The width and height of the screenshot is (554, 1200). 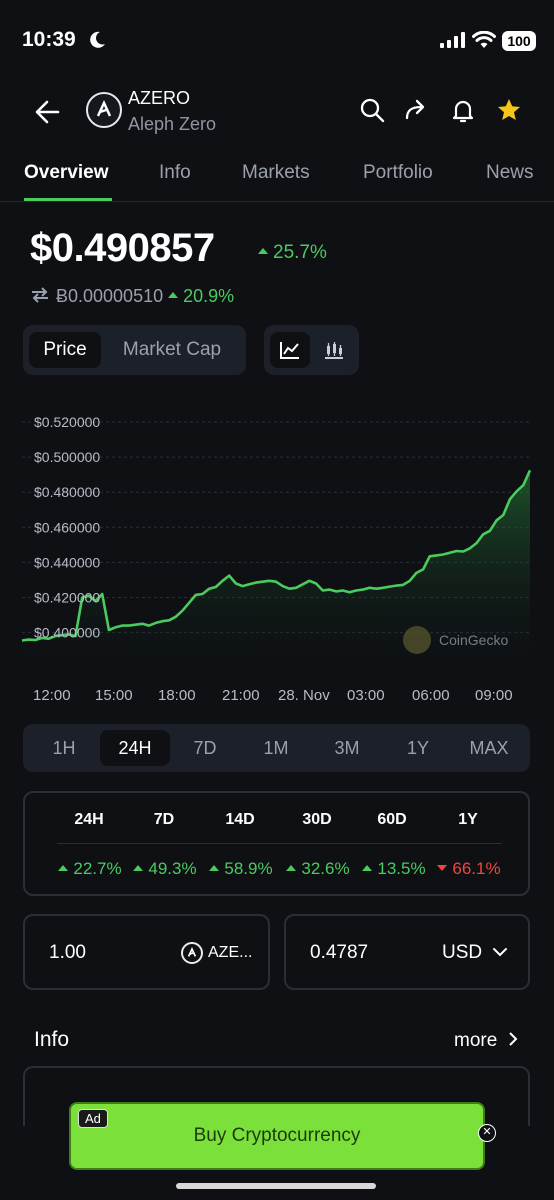 I want to click on section-tabs: Overview Info Markets Portfolio News, so click(x=277, y=176).